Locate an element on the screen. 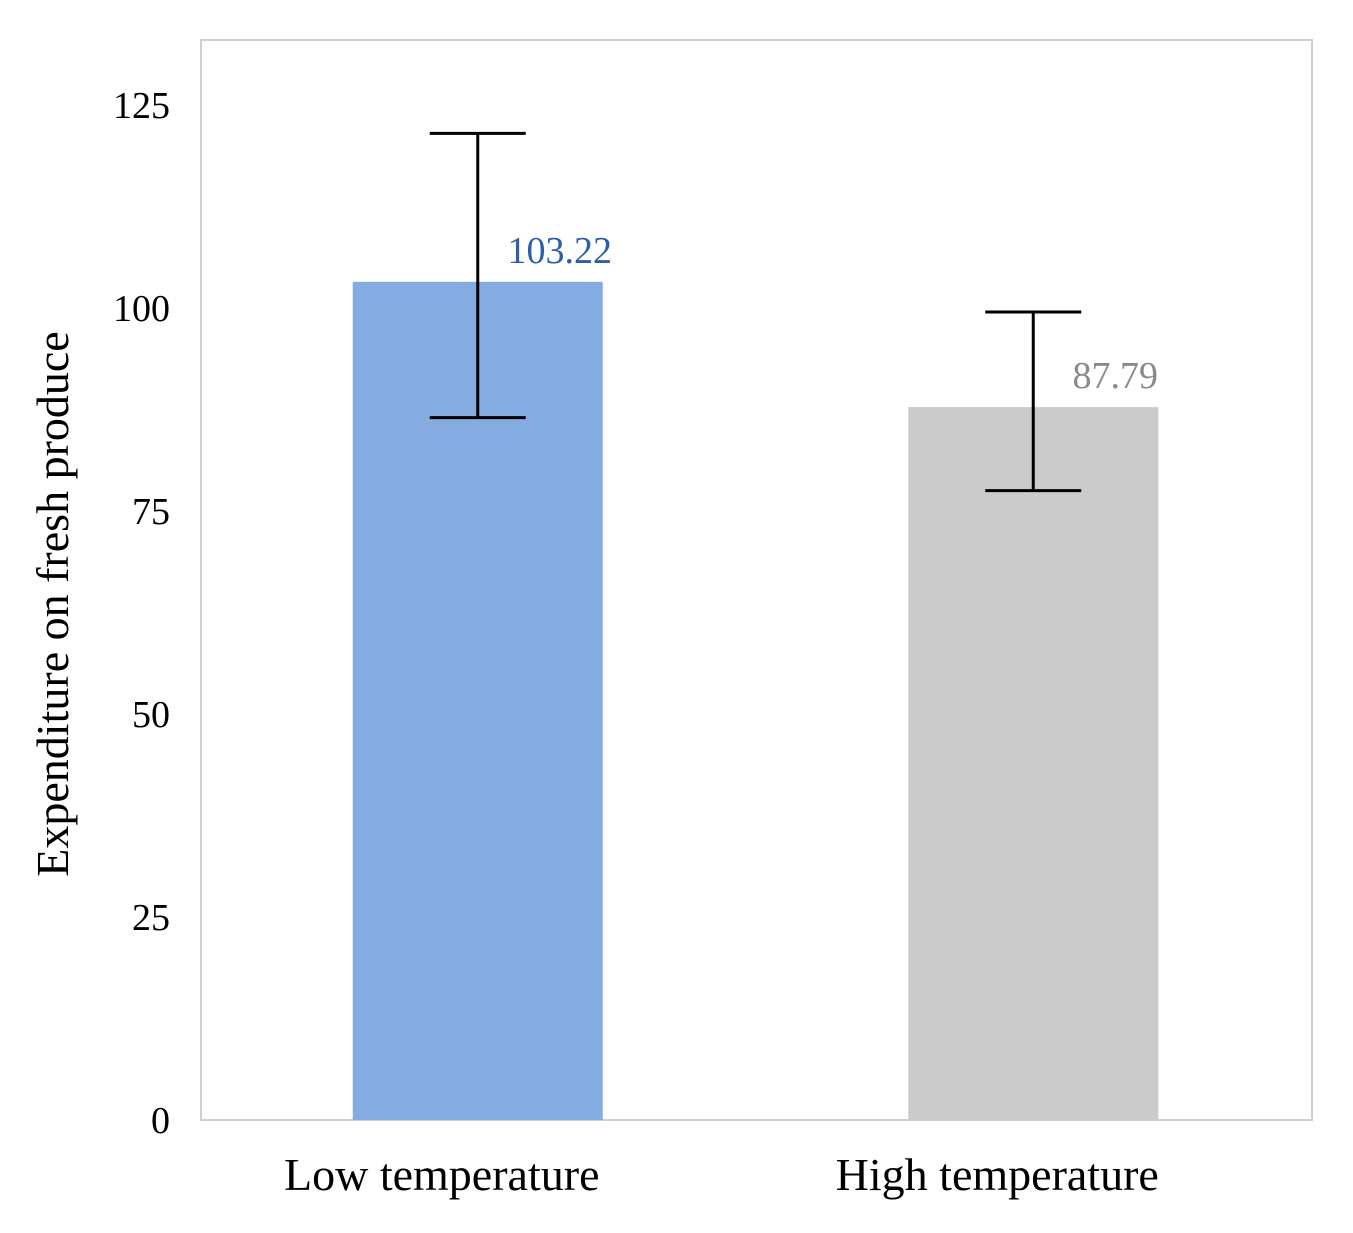 This screenshot has height=1233, width=1353. data-labels-group: 103.22 87.79 is located at coordinates (833, 313).